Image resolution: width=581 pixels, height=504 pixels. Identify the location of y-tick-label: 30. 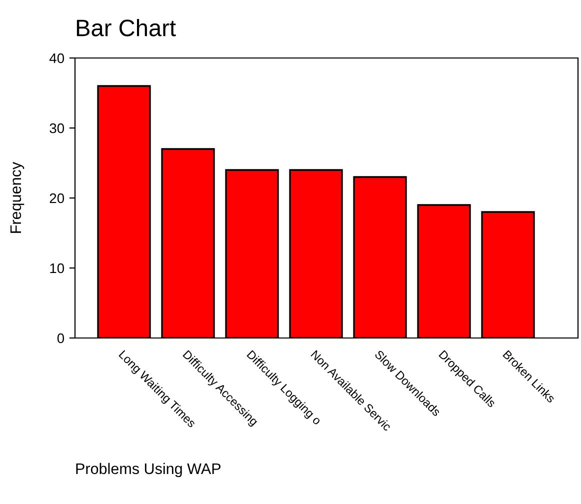
(57, 128).